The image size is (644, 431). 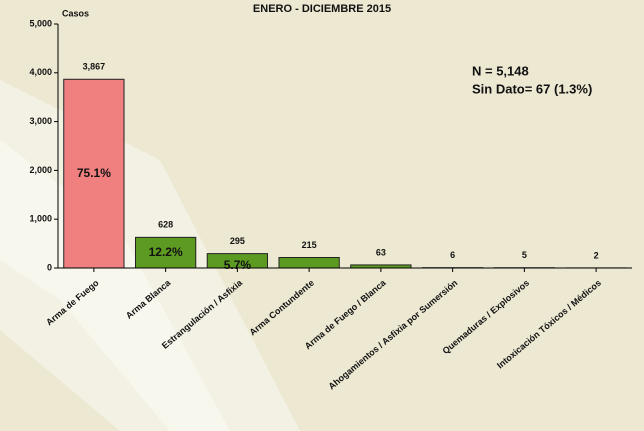 What do you see at coordinates (596, 255) in the screenshot?
I see `value-label: 2` at bounding box center [596, 255].